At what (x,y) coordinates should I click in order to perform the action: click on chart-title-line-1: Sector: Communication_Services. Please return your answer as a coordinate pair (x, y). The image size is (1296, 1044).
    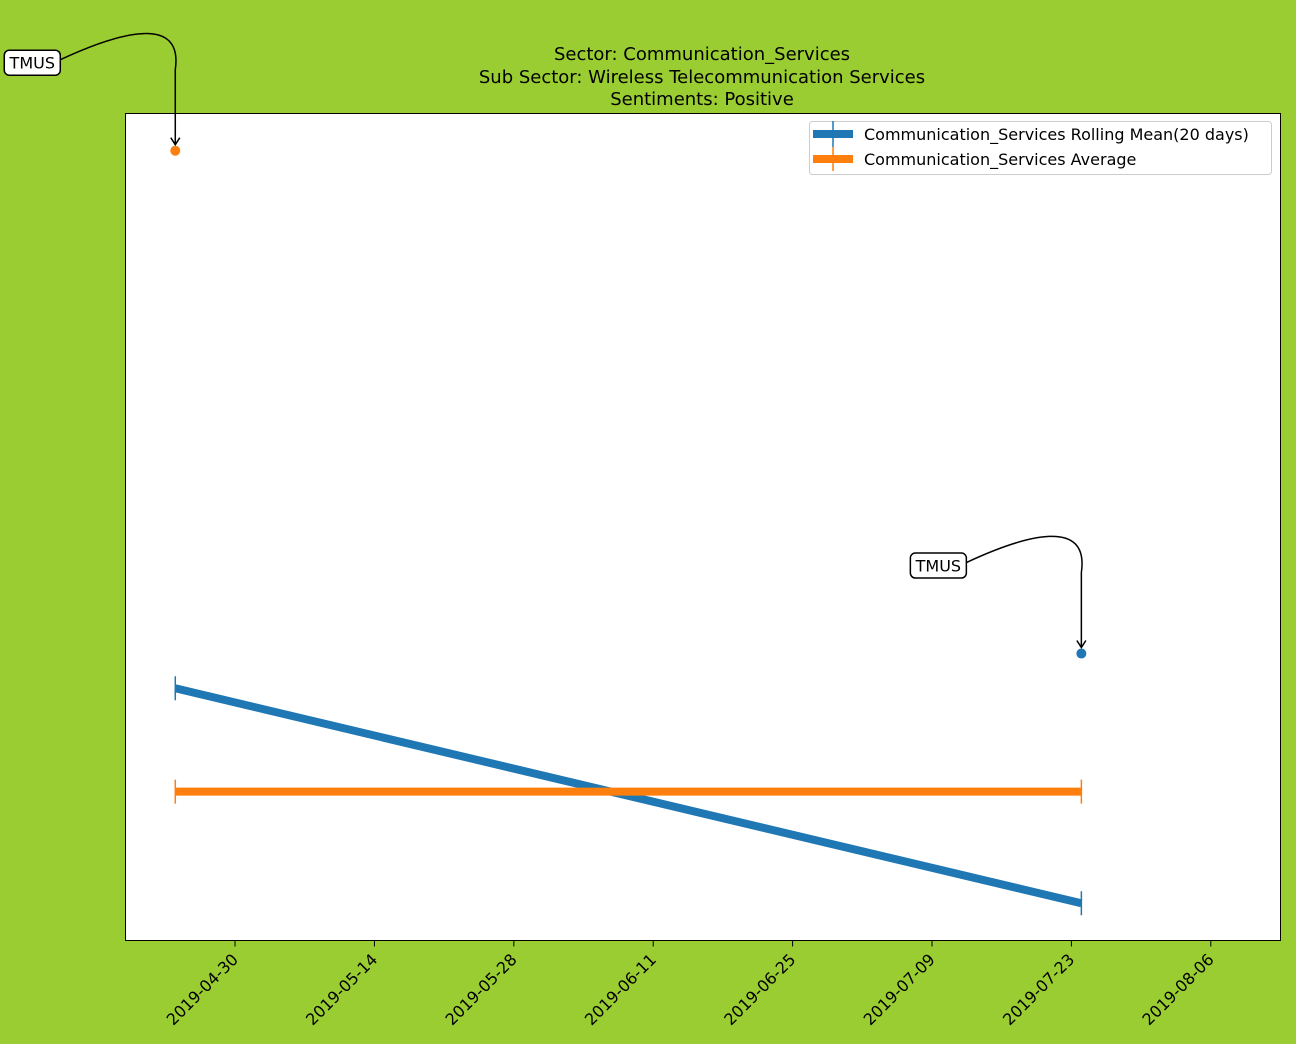
    Looking at the image, I should click on (702, 54).